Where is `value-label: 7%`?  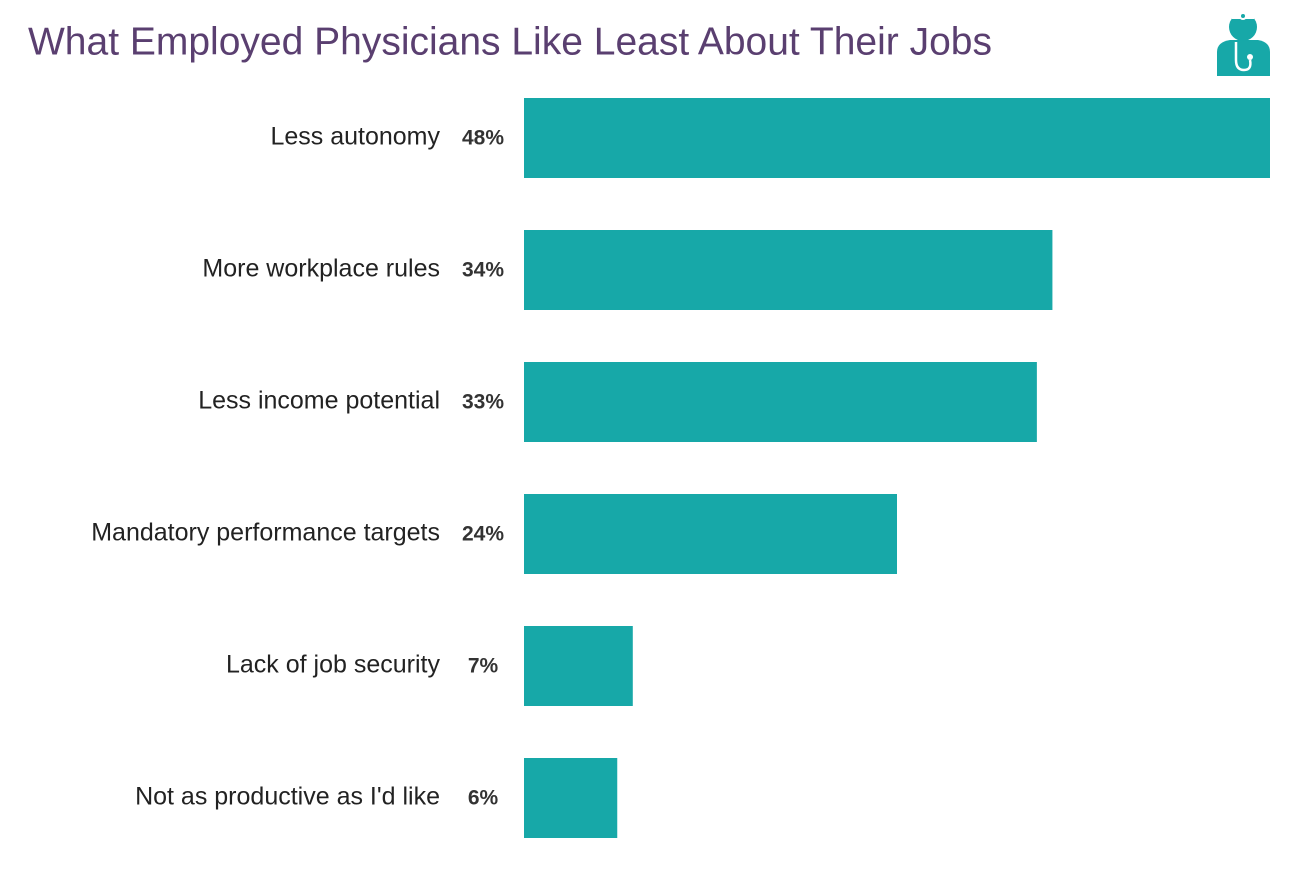
value-label: 7% is located at coordinates (483, 666).